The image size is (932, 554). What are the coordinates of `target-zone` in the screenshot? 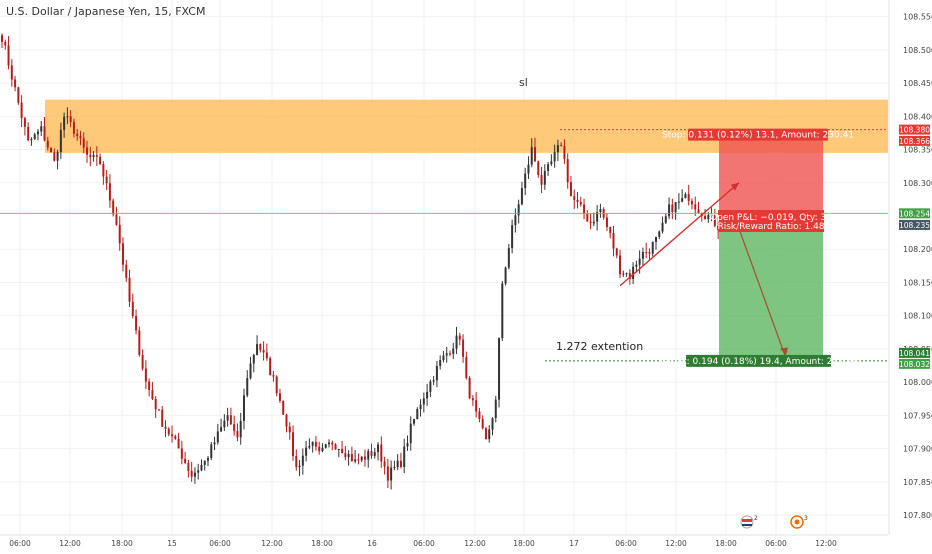 It's located at (771, 290).